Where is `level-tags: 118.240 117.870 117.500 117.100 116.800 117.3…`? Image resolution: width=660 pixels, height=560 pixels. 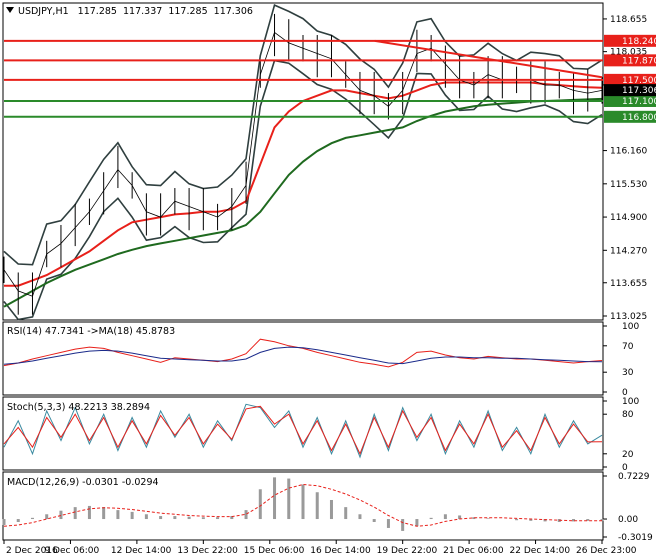
level-tags: 118.240 117.870 117.500 117.100 116.800 117.3… is located at coordinates (631, 78).